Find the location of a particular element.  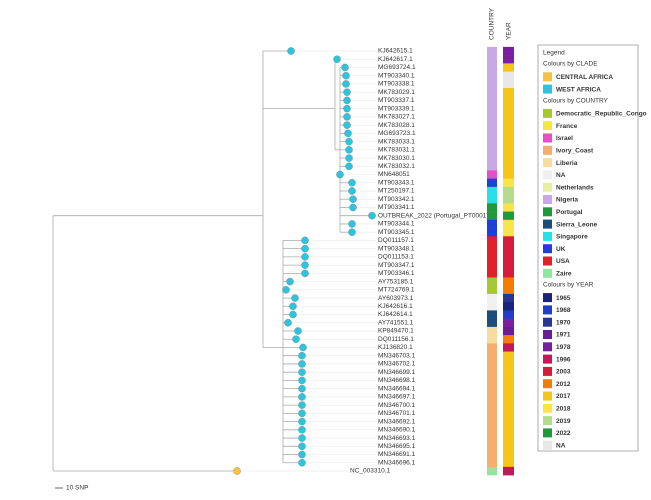

leaf-label: AY603973.1 is located at coordinates (396, 298).